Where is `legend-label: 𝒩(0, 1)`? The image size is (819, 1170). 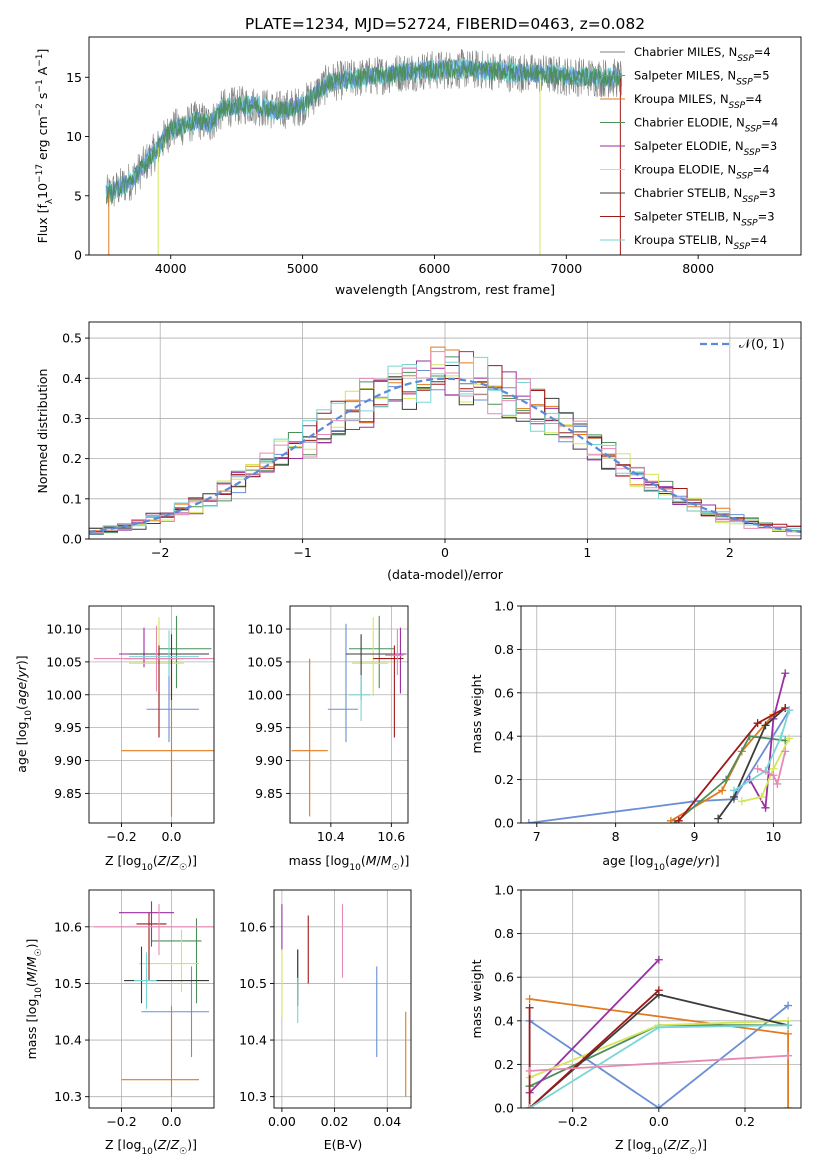 legend-label: 𝒩(0, 1) is located at coordinates (762, 343).